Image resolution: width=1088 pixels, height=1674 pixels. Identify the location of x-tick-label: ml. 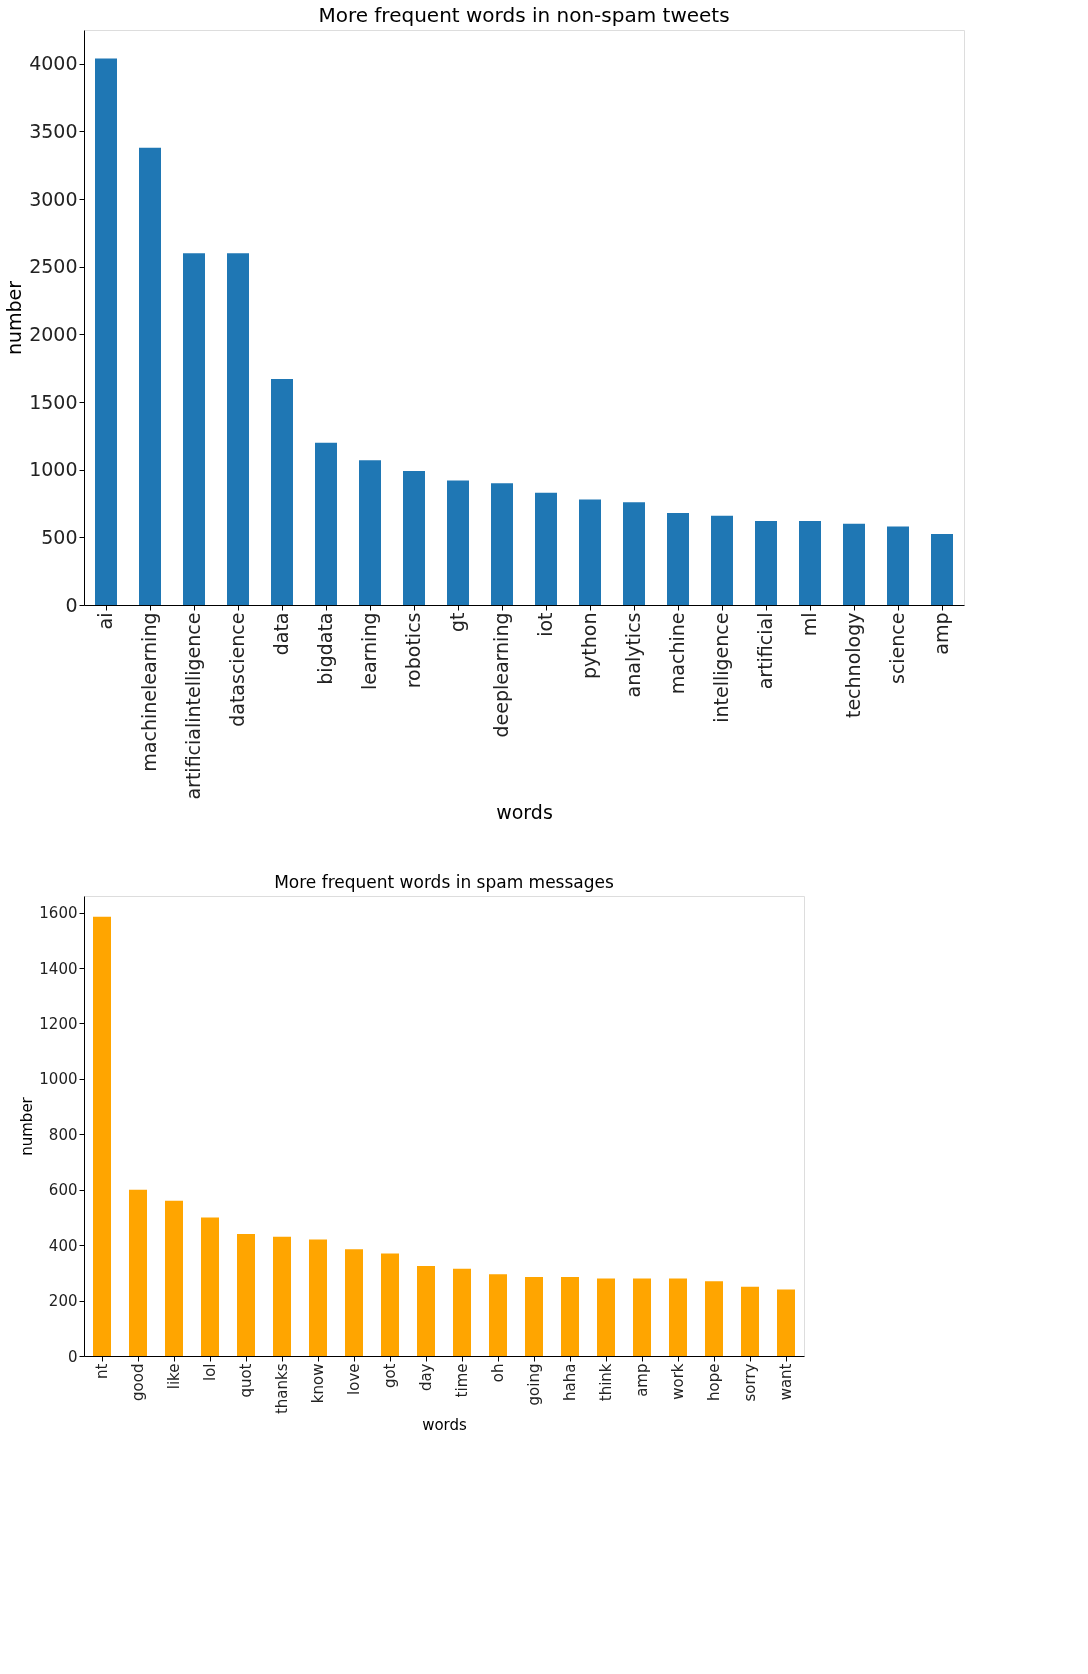
(809, 624).